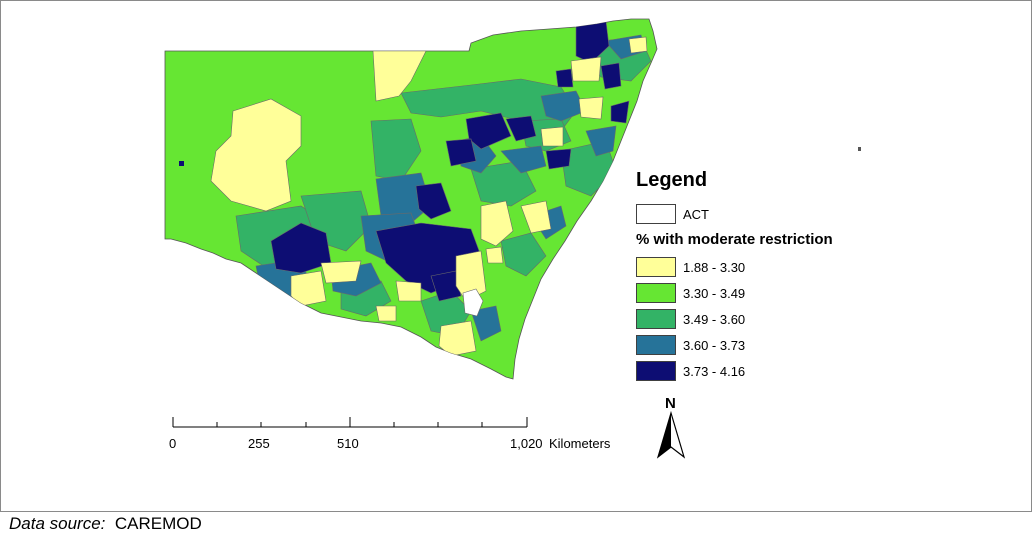 Image resolution: width=1034 pixels, height=534 pixels. What do you see at coordinates (671, 435) in the screenshot?
I see `north-arrow-icon` at bounding box center [671, 435].